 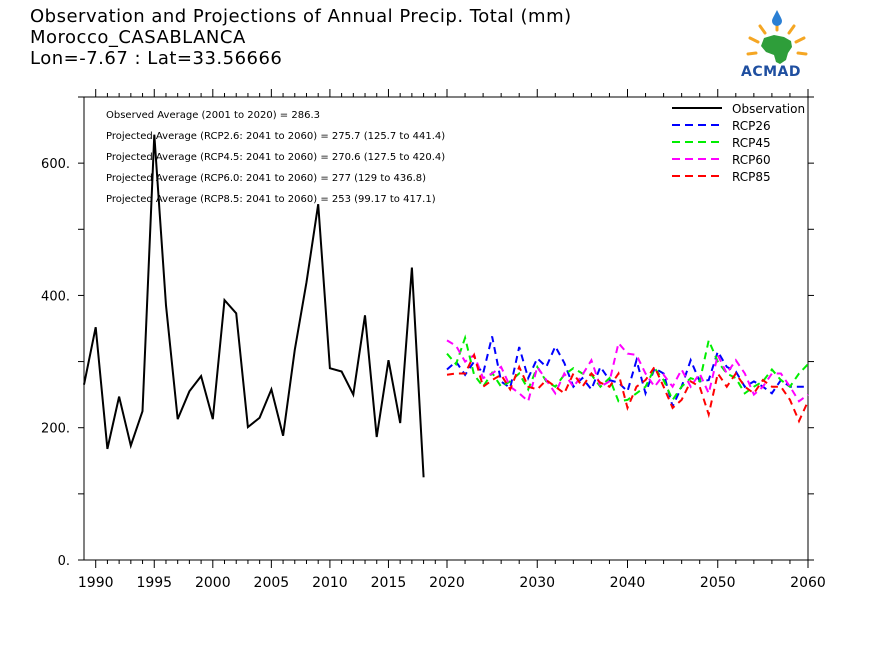 I want to click on series-line-rcp45, so click(x=627, y=368).